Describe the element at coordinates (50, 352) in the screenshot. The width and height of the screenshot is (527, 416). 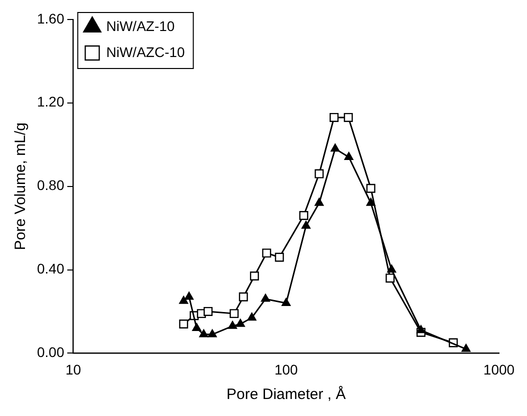
I see `y-tick-label: 0.00` at that location.